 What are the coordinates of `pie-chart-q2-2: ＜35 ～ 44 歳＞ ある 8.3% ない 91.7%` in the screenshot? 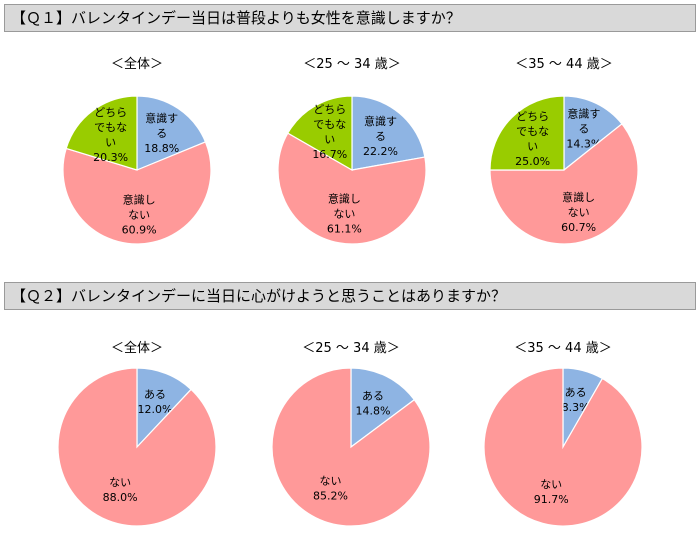 It's located at (563, 434).